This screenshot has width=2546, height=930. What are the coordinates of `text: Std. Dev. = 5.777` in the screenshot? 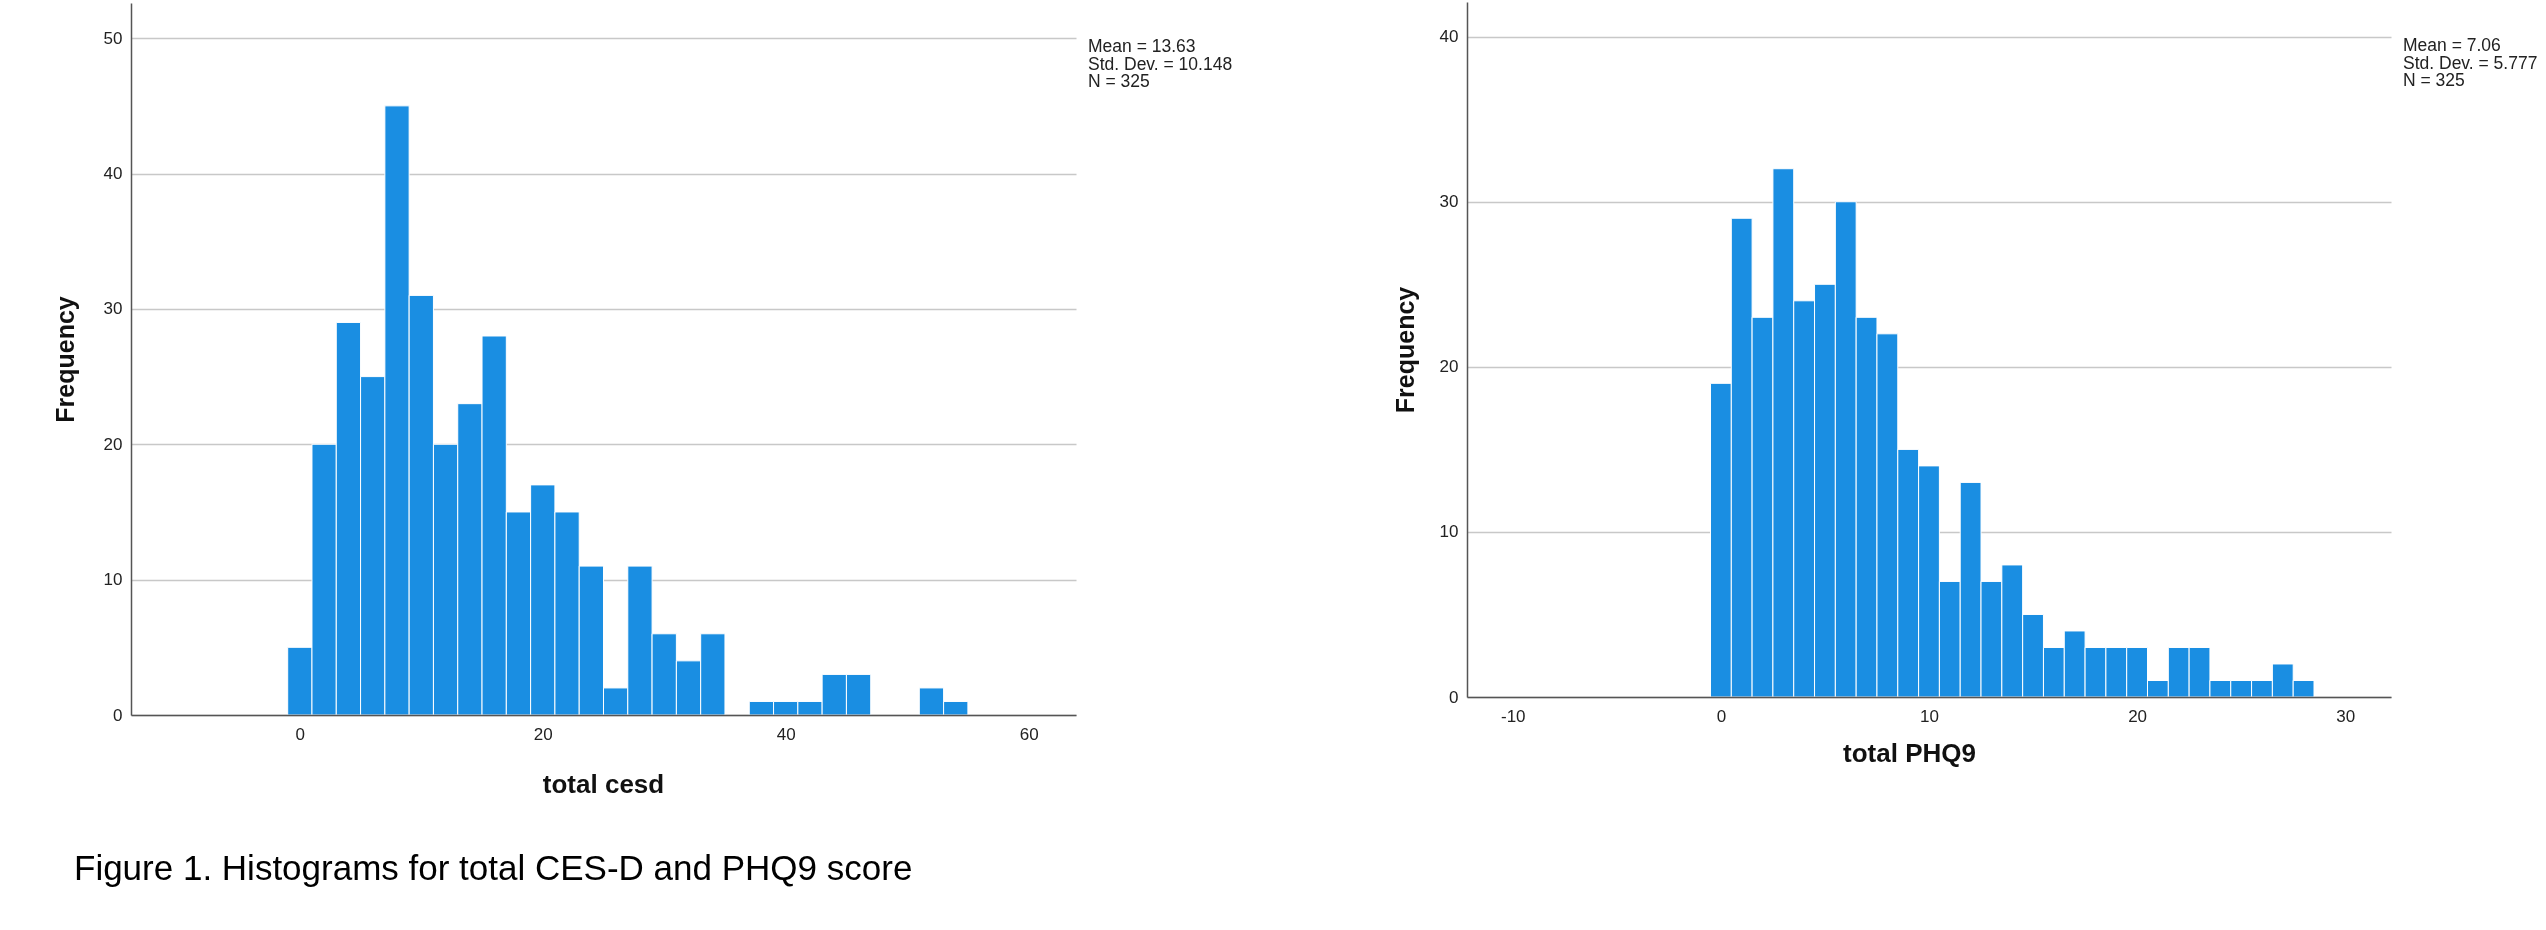 It's located at (2469, 62).